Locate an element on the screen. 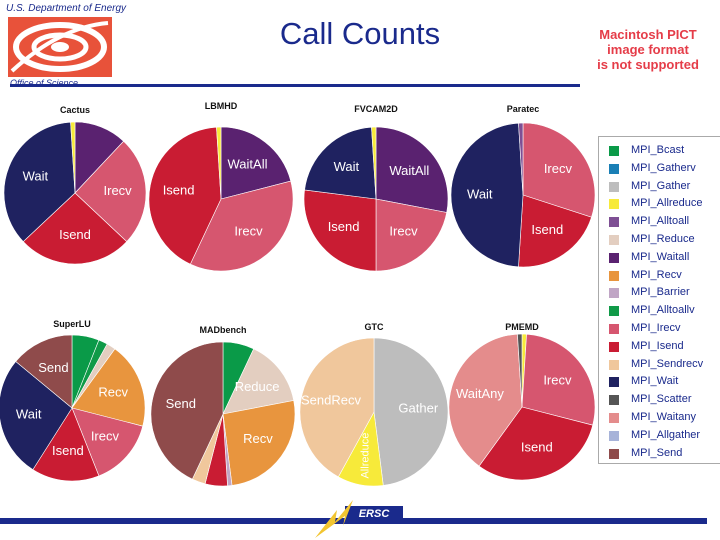  pie-cactus: Cactus Irecv Isend Wait is located at coordinates (75, 185).